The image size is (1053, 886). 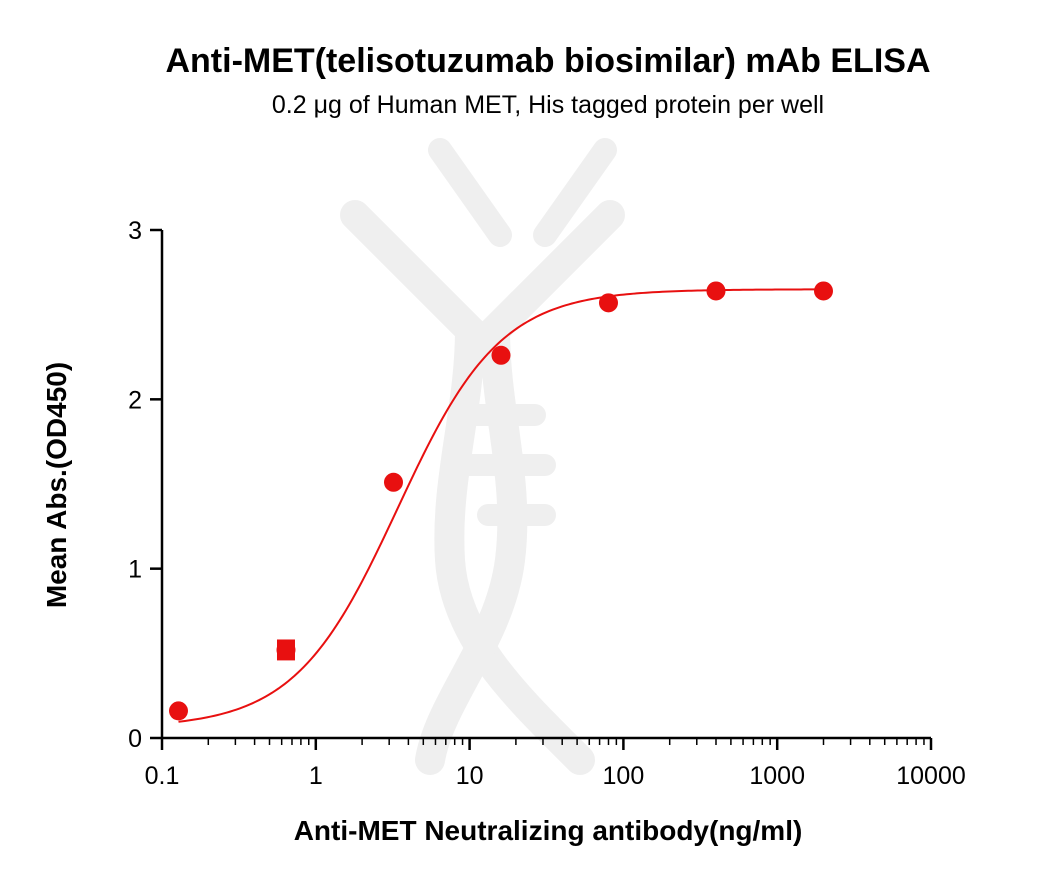 I want to click on y-tick-label: 2, so click(x=135, y=400).